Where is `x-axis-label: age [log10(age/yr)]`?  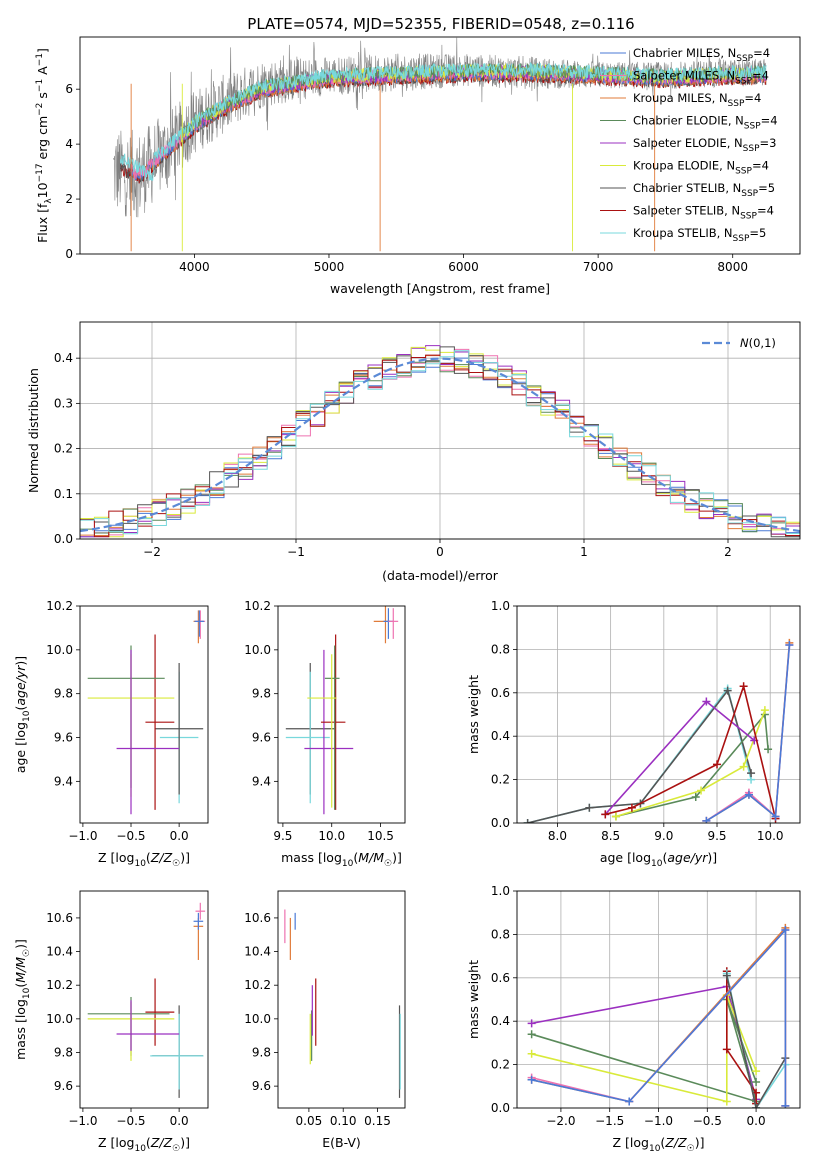 x-axis-label: age [log10(age/yr)] is located at coordinates (658, 859).